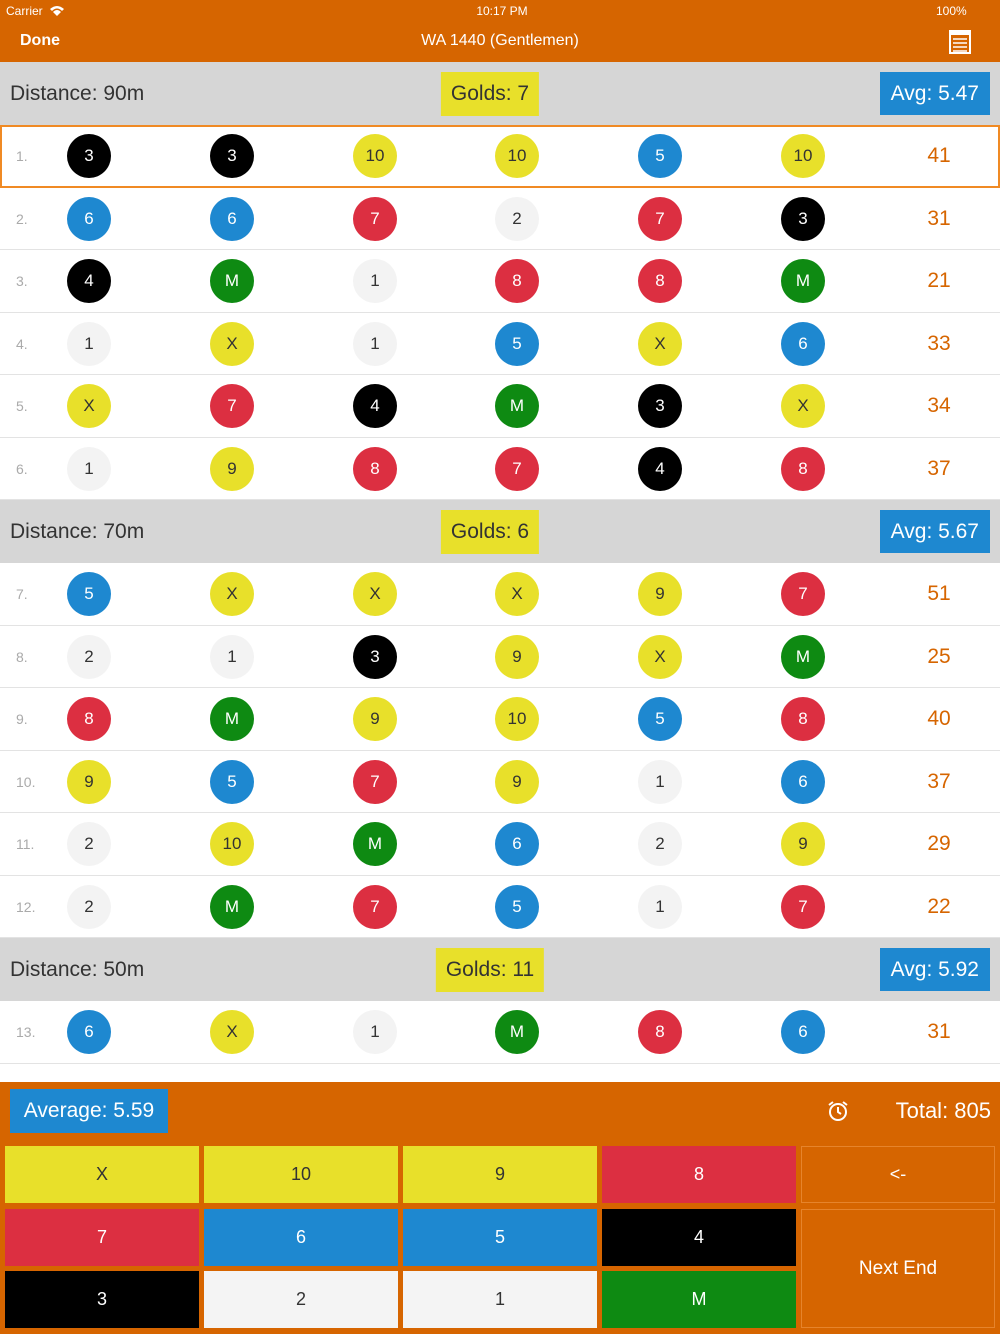  I want to click on key-button: 9, so click(500, 1174).